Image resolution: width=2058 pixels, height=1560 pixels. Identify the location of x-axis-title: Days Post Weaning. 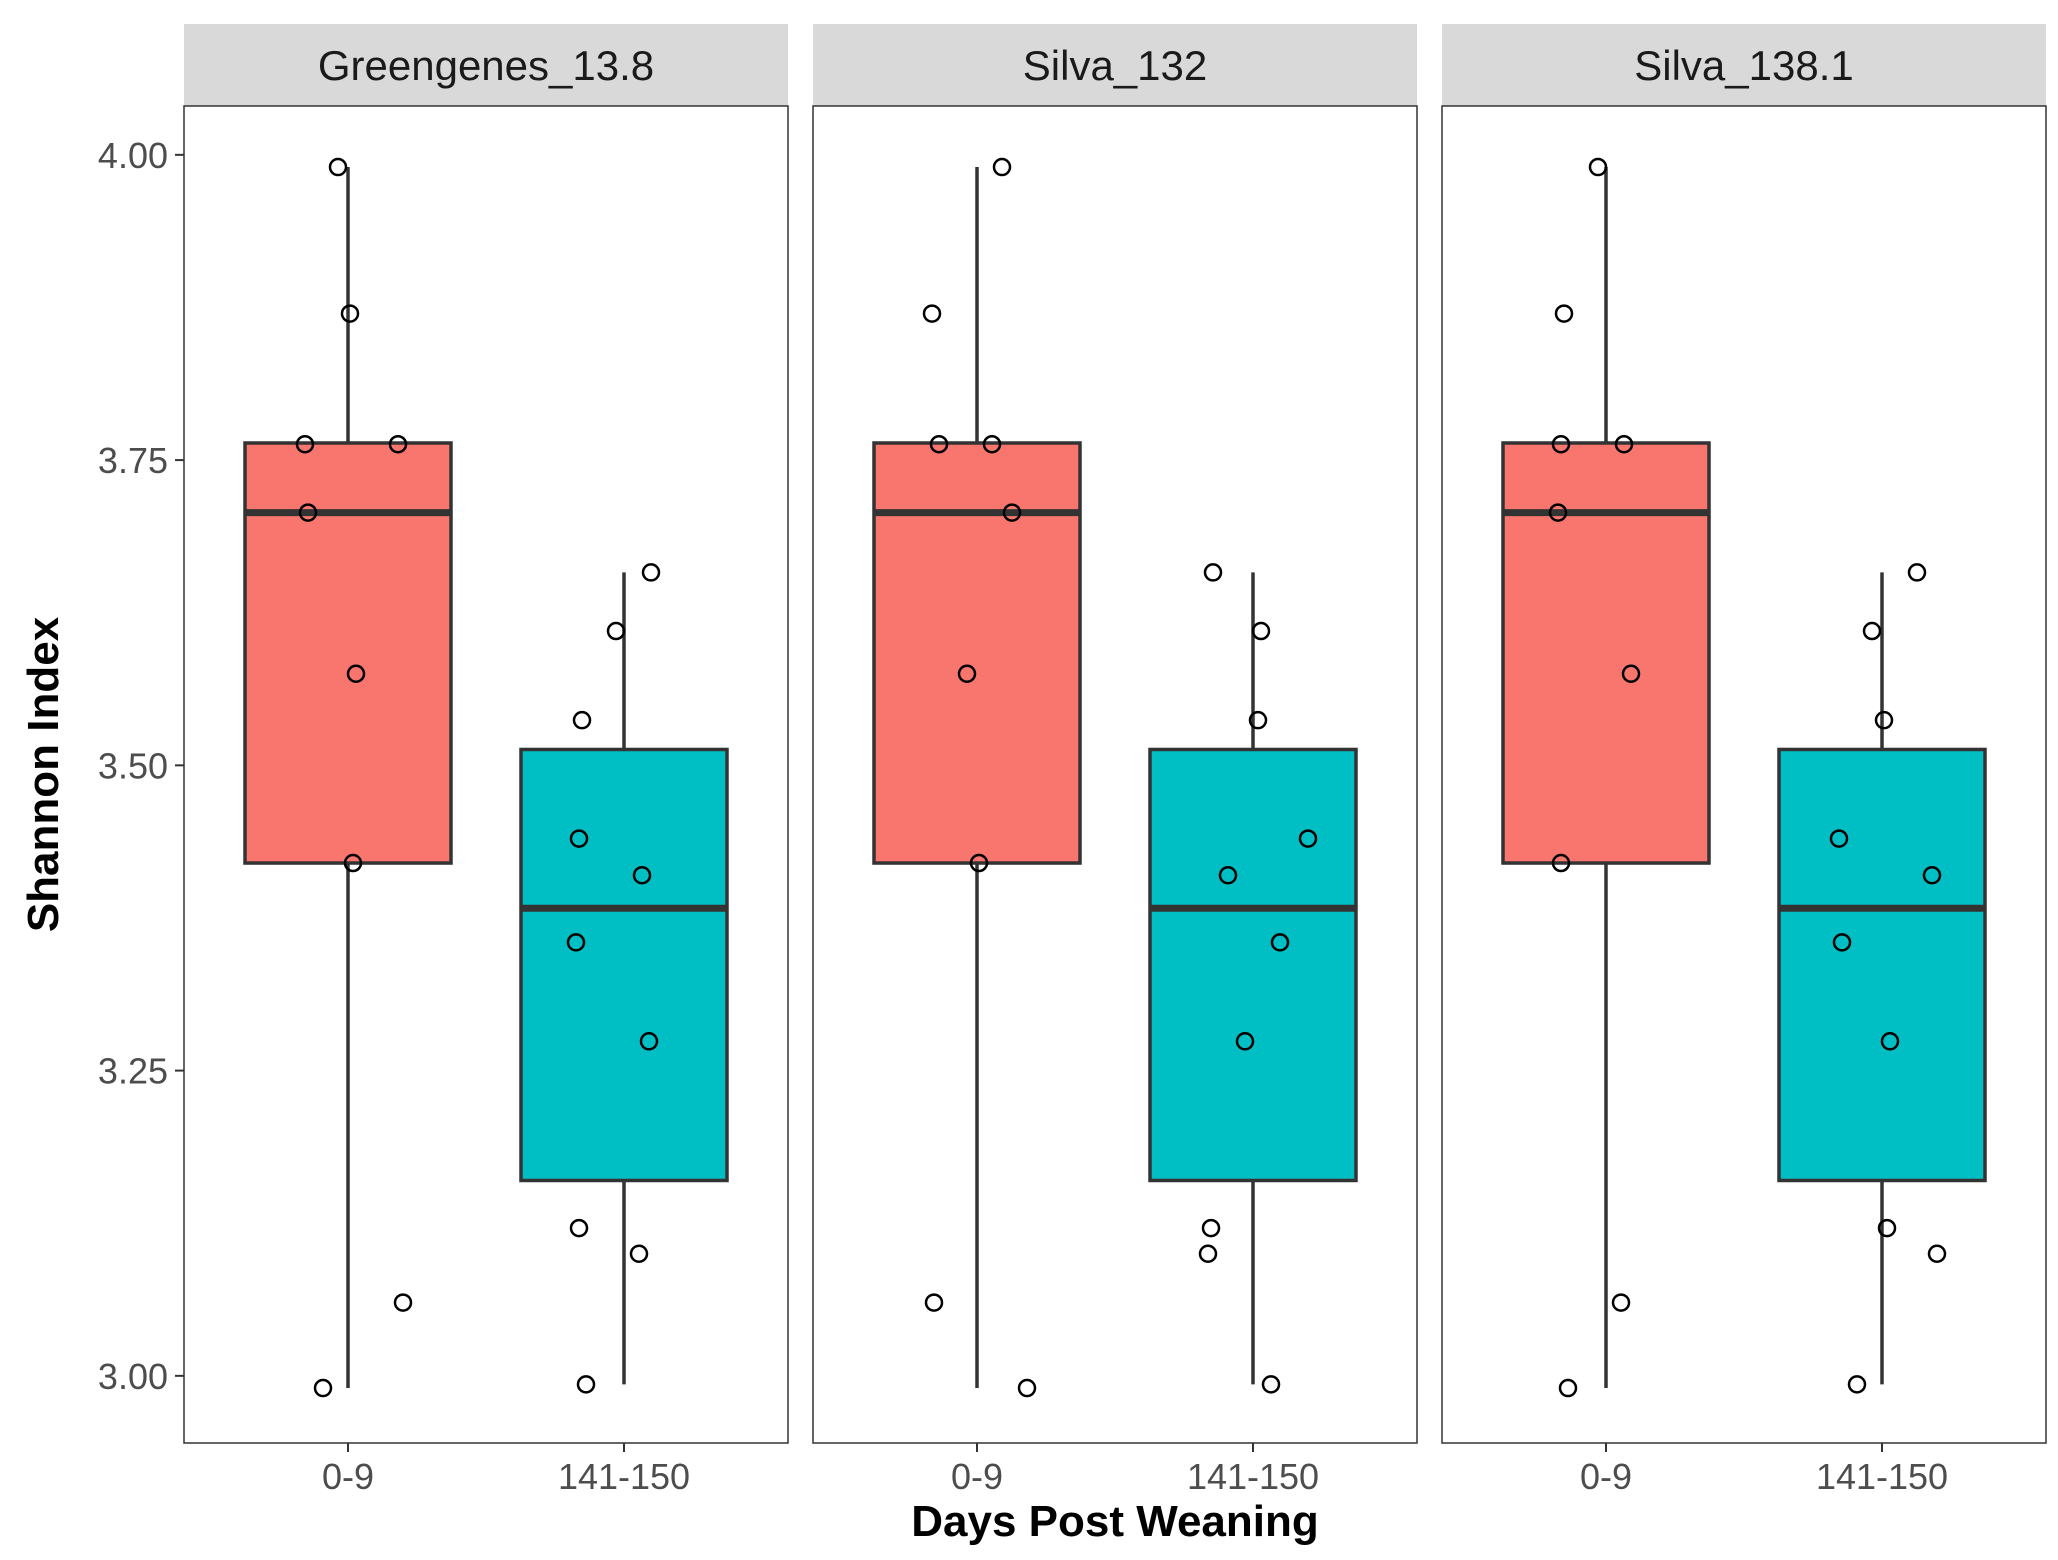
(1115, 1521).